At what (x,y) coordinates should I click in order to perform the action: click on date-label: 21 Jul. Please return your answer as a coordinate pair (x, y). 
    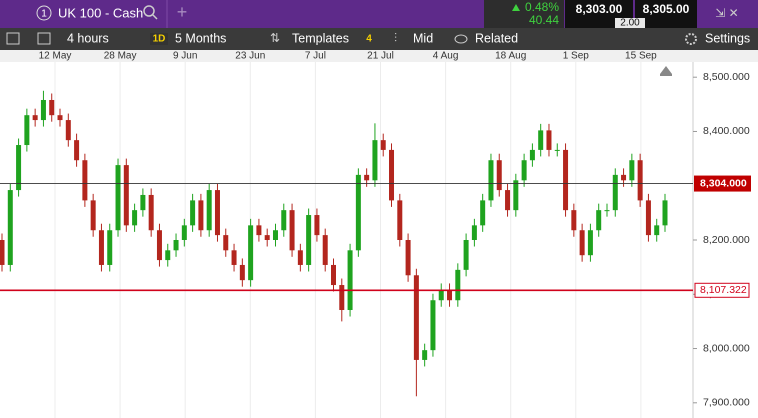
    Looking at the image, I should click on (380, 56).